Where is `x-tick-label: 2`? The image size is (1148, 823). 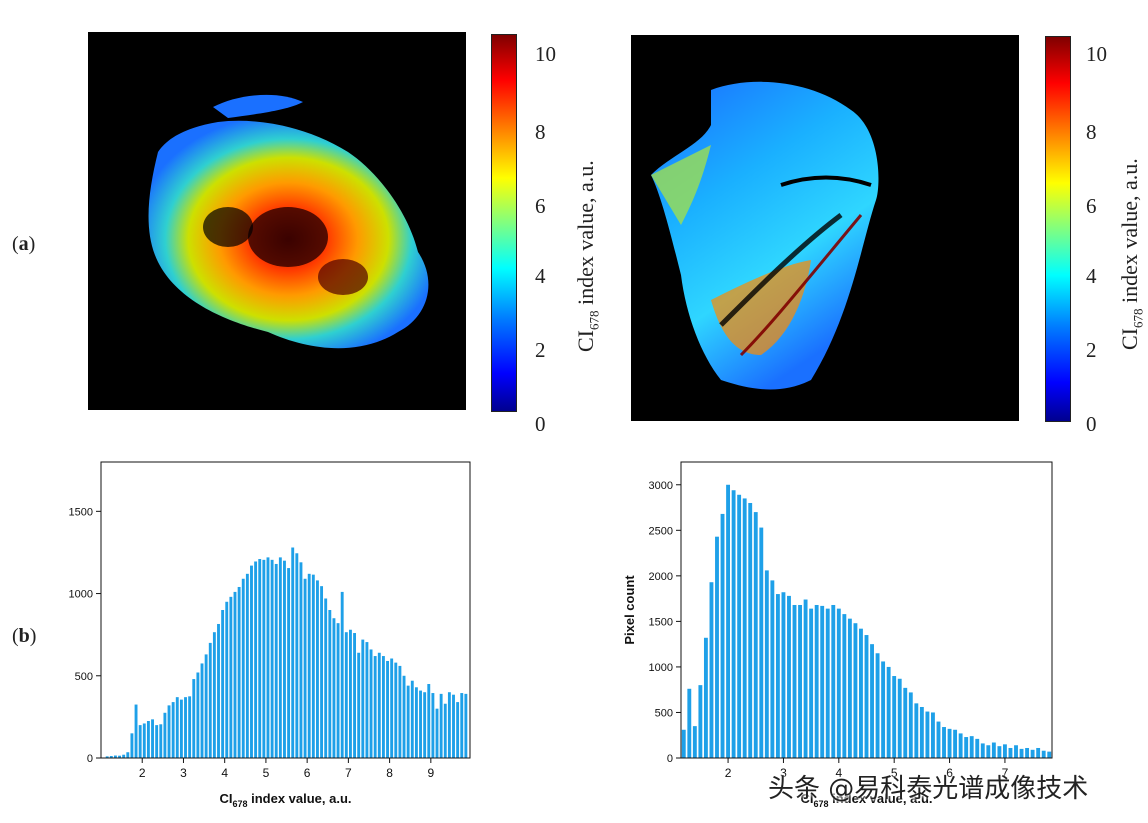 x-tick-label: 2 is located at coordinates (728, 773).